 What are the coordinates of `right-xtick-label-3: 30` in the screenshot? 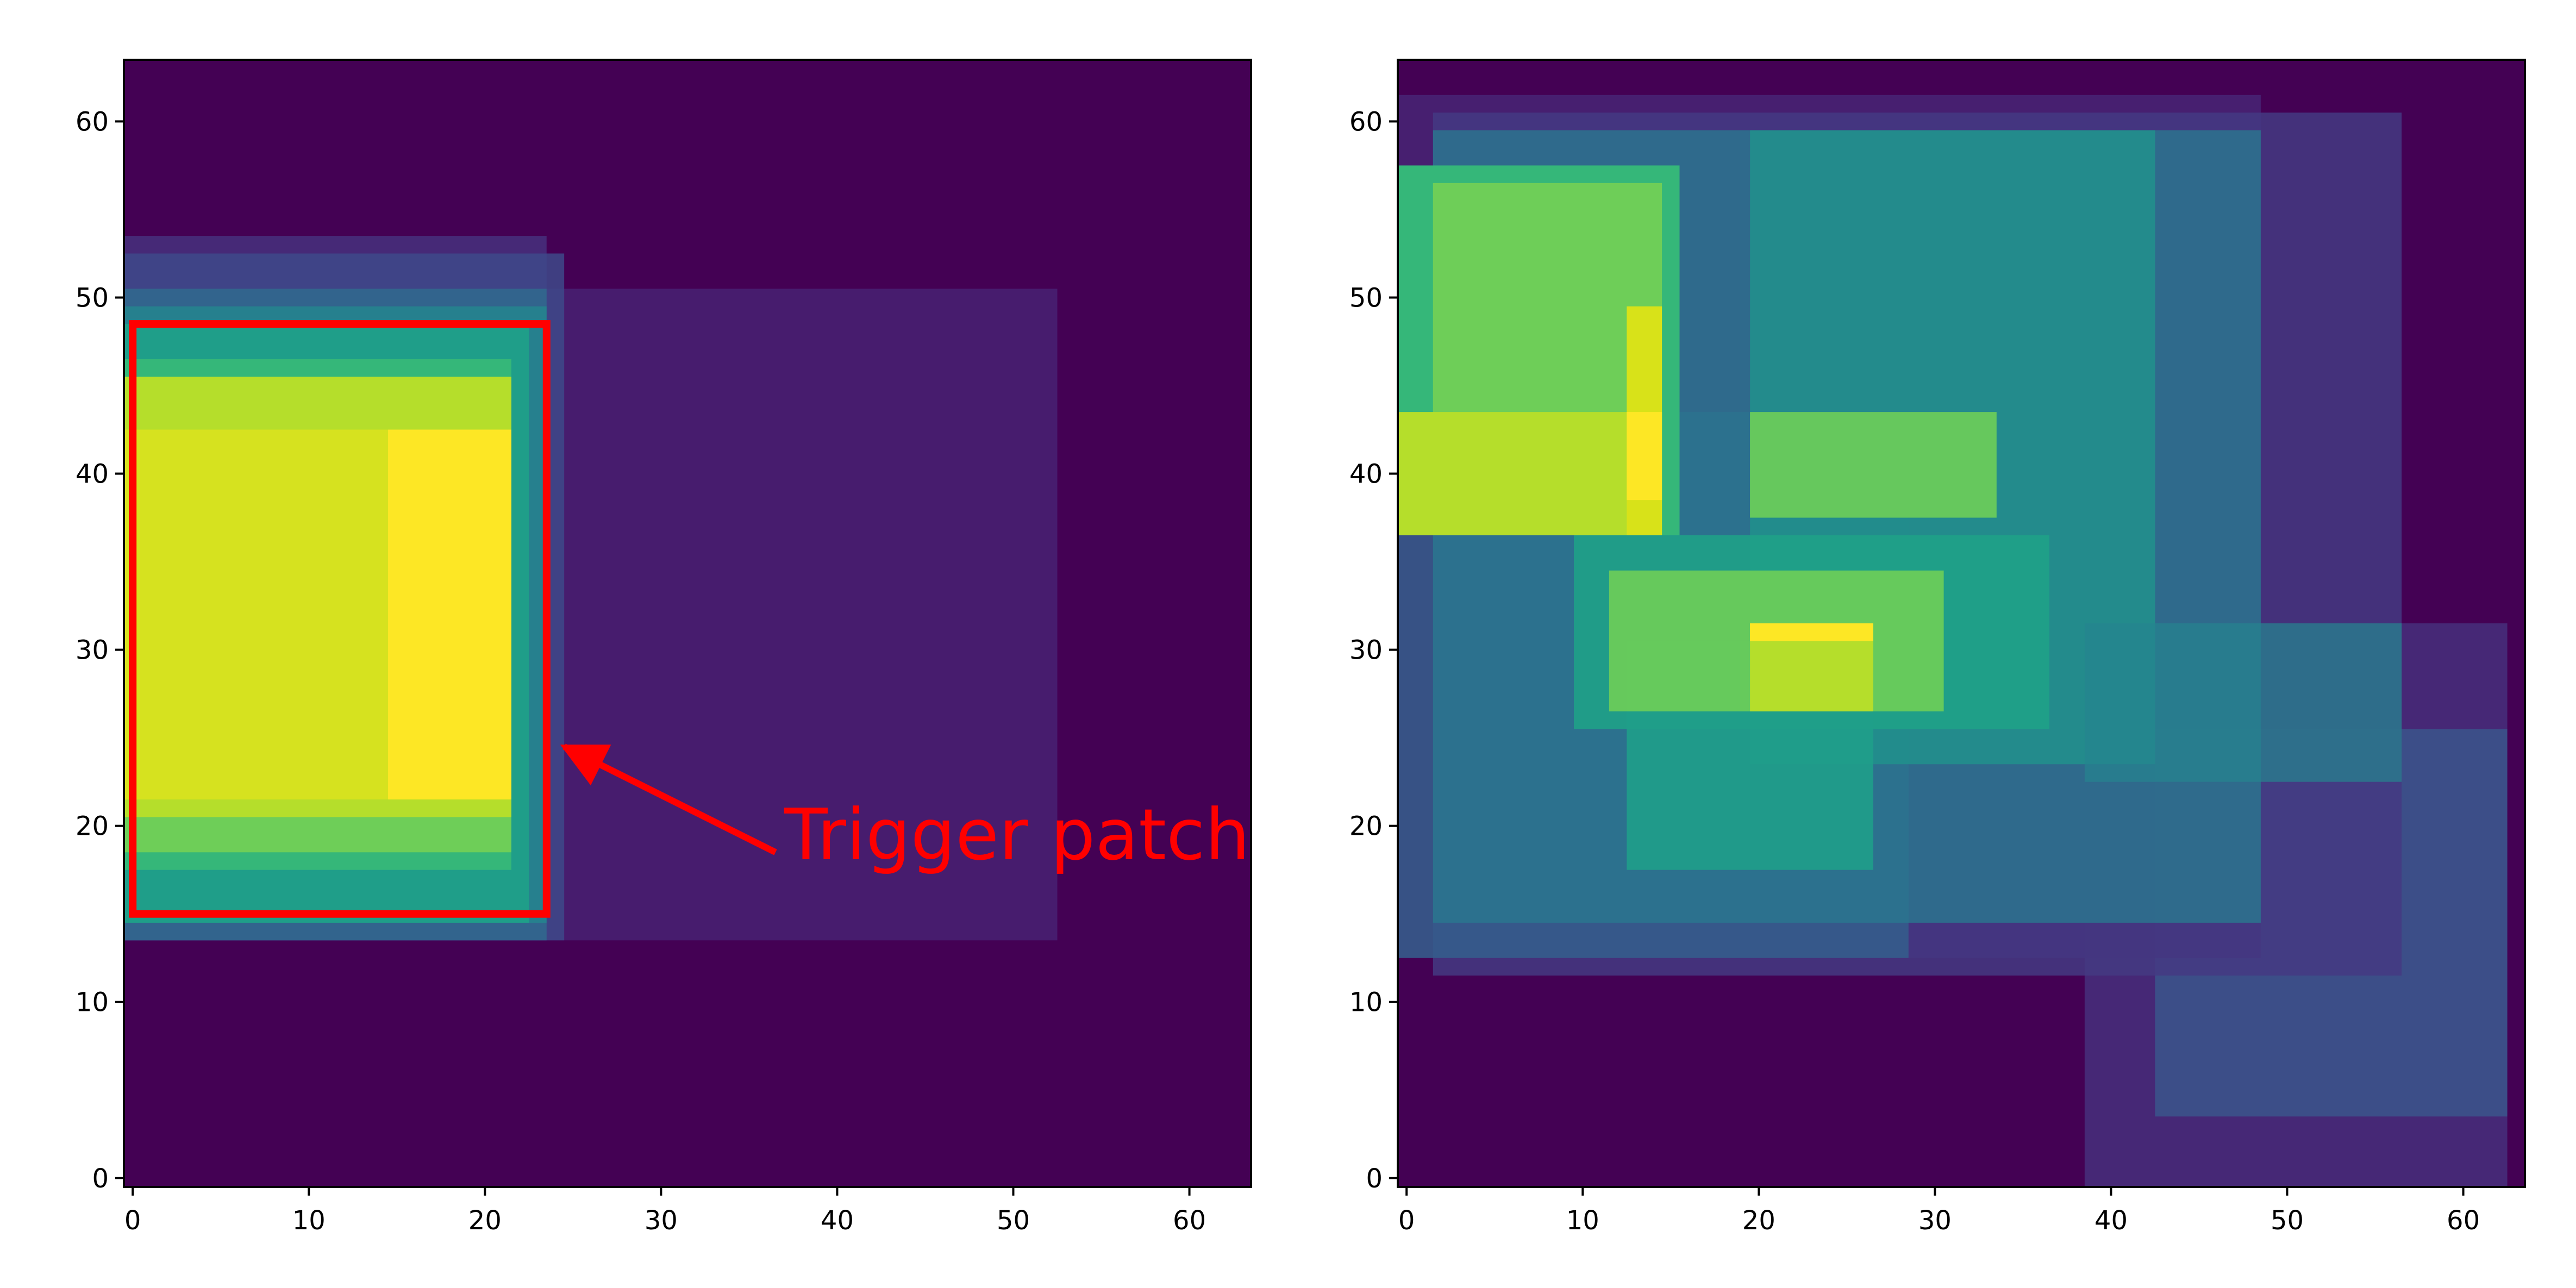 It's located at (1935, 1220).